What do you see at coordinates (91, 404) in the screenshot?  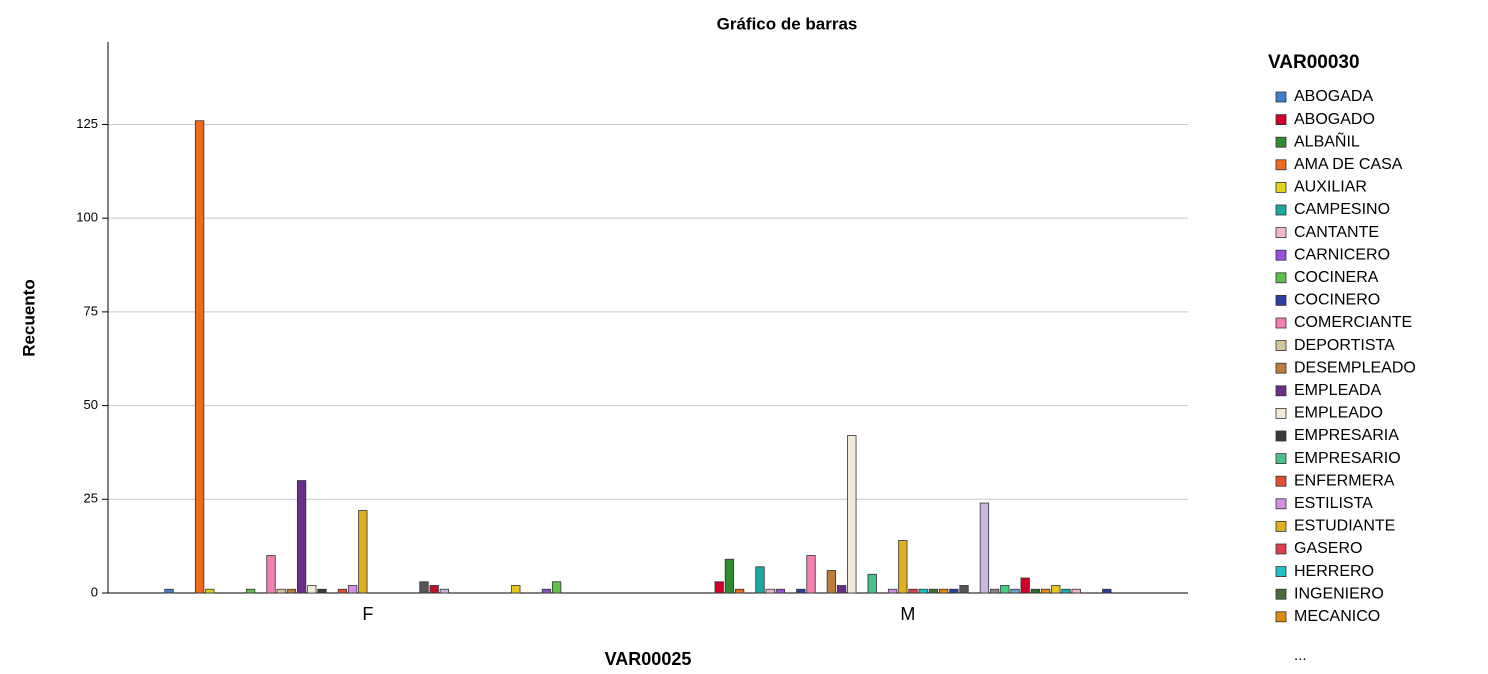 I see `y-tick-label: 50` at bounding box center [91, 404].